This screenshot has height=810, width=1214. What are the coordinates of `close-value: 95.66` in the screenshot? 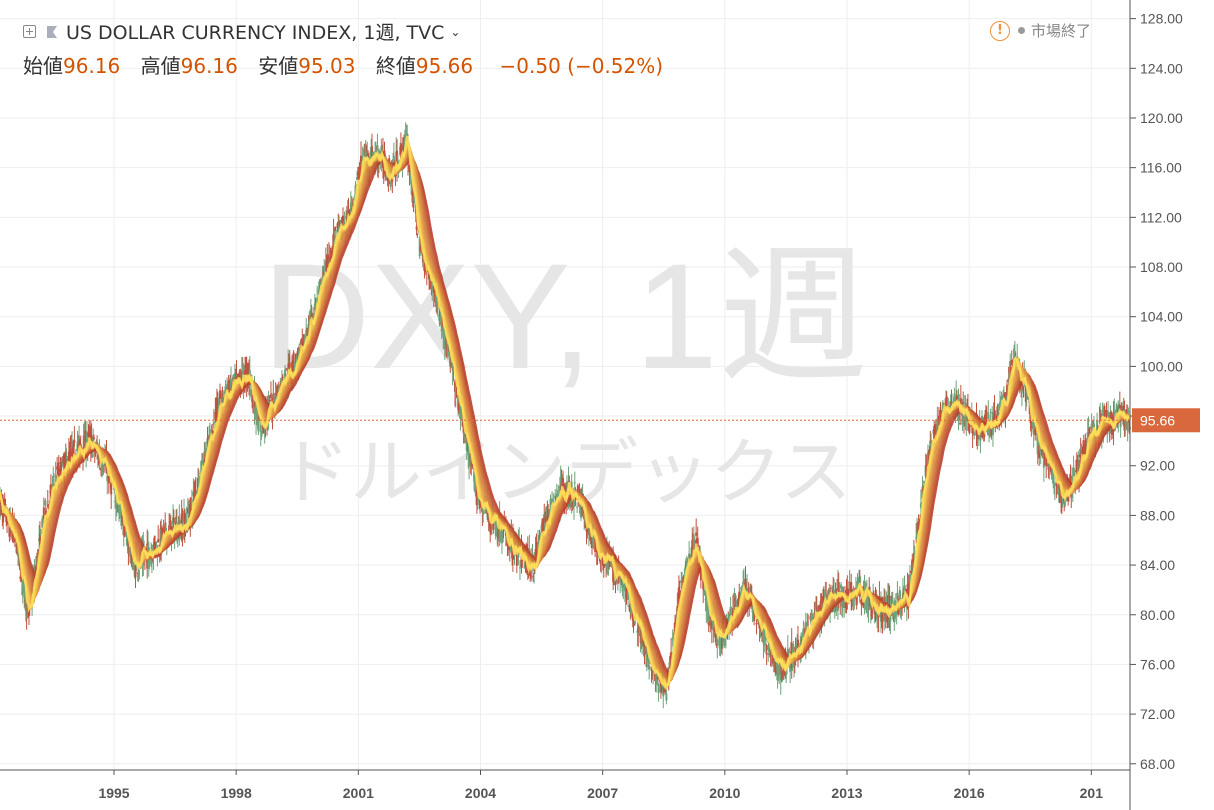 It's located at (444, 66).